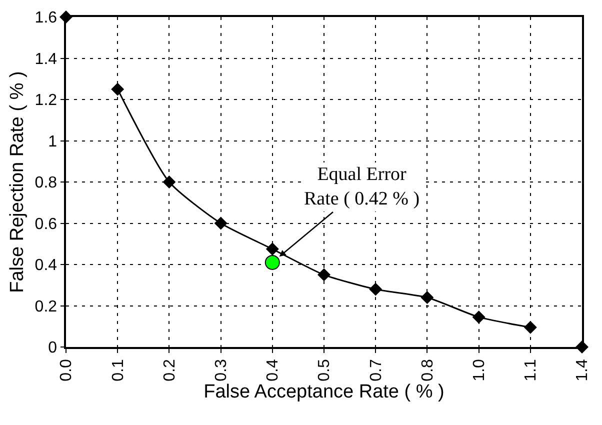 The image size is (602, 425). Describe the element at coordinates (53, 348) in the screenshot. I see `y-tick-label: 0` at that location.